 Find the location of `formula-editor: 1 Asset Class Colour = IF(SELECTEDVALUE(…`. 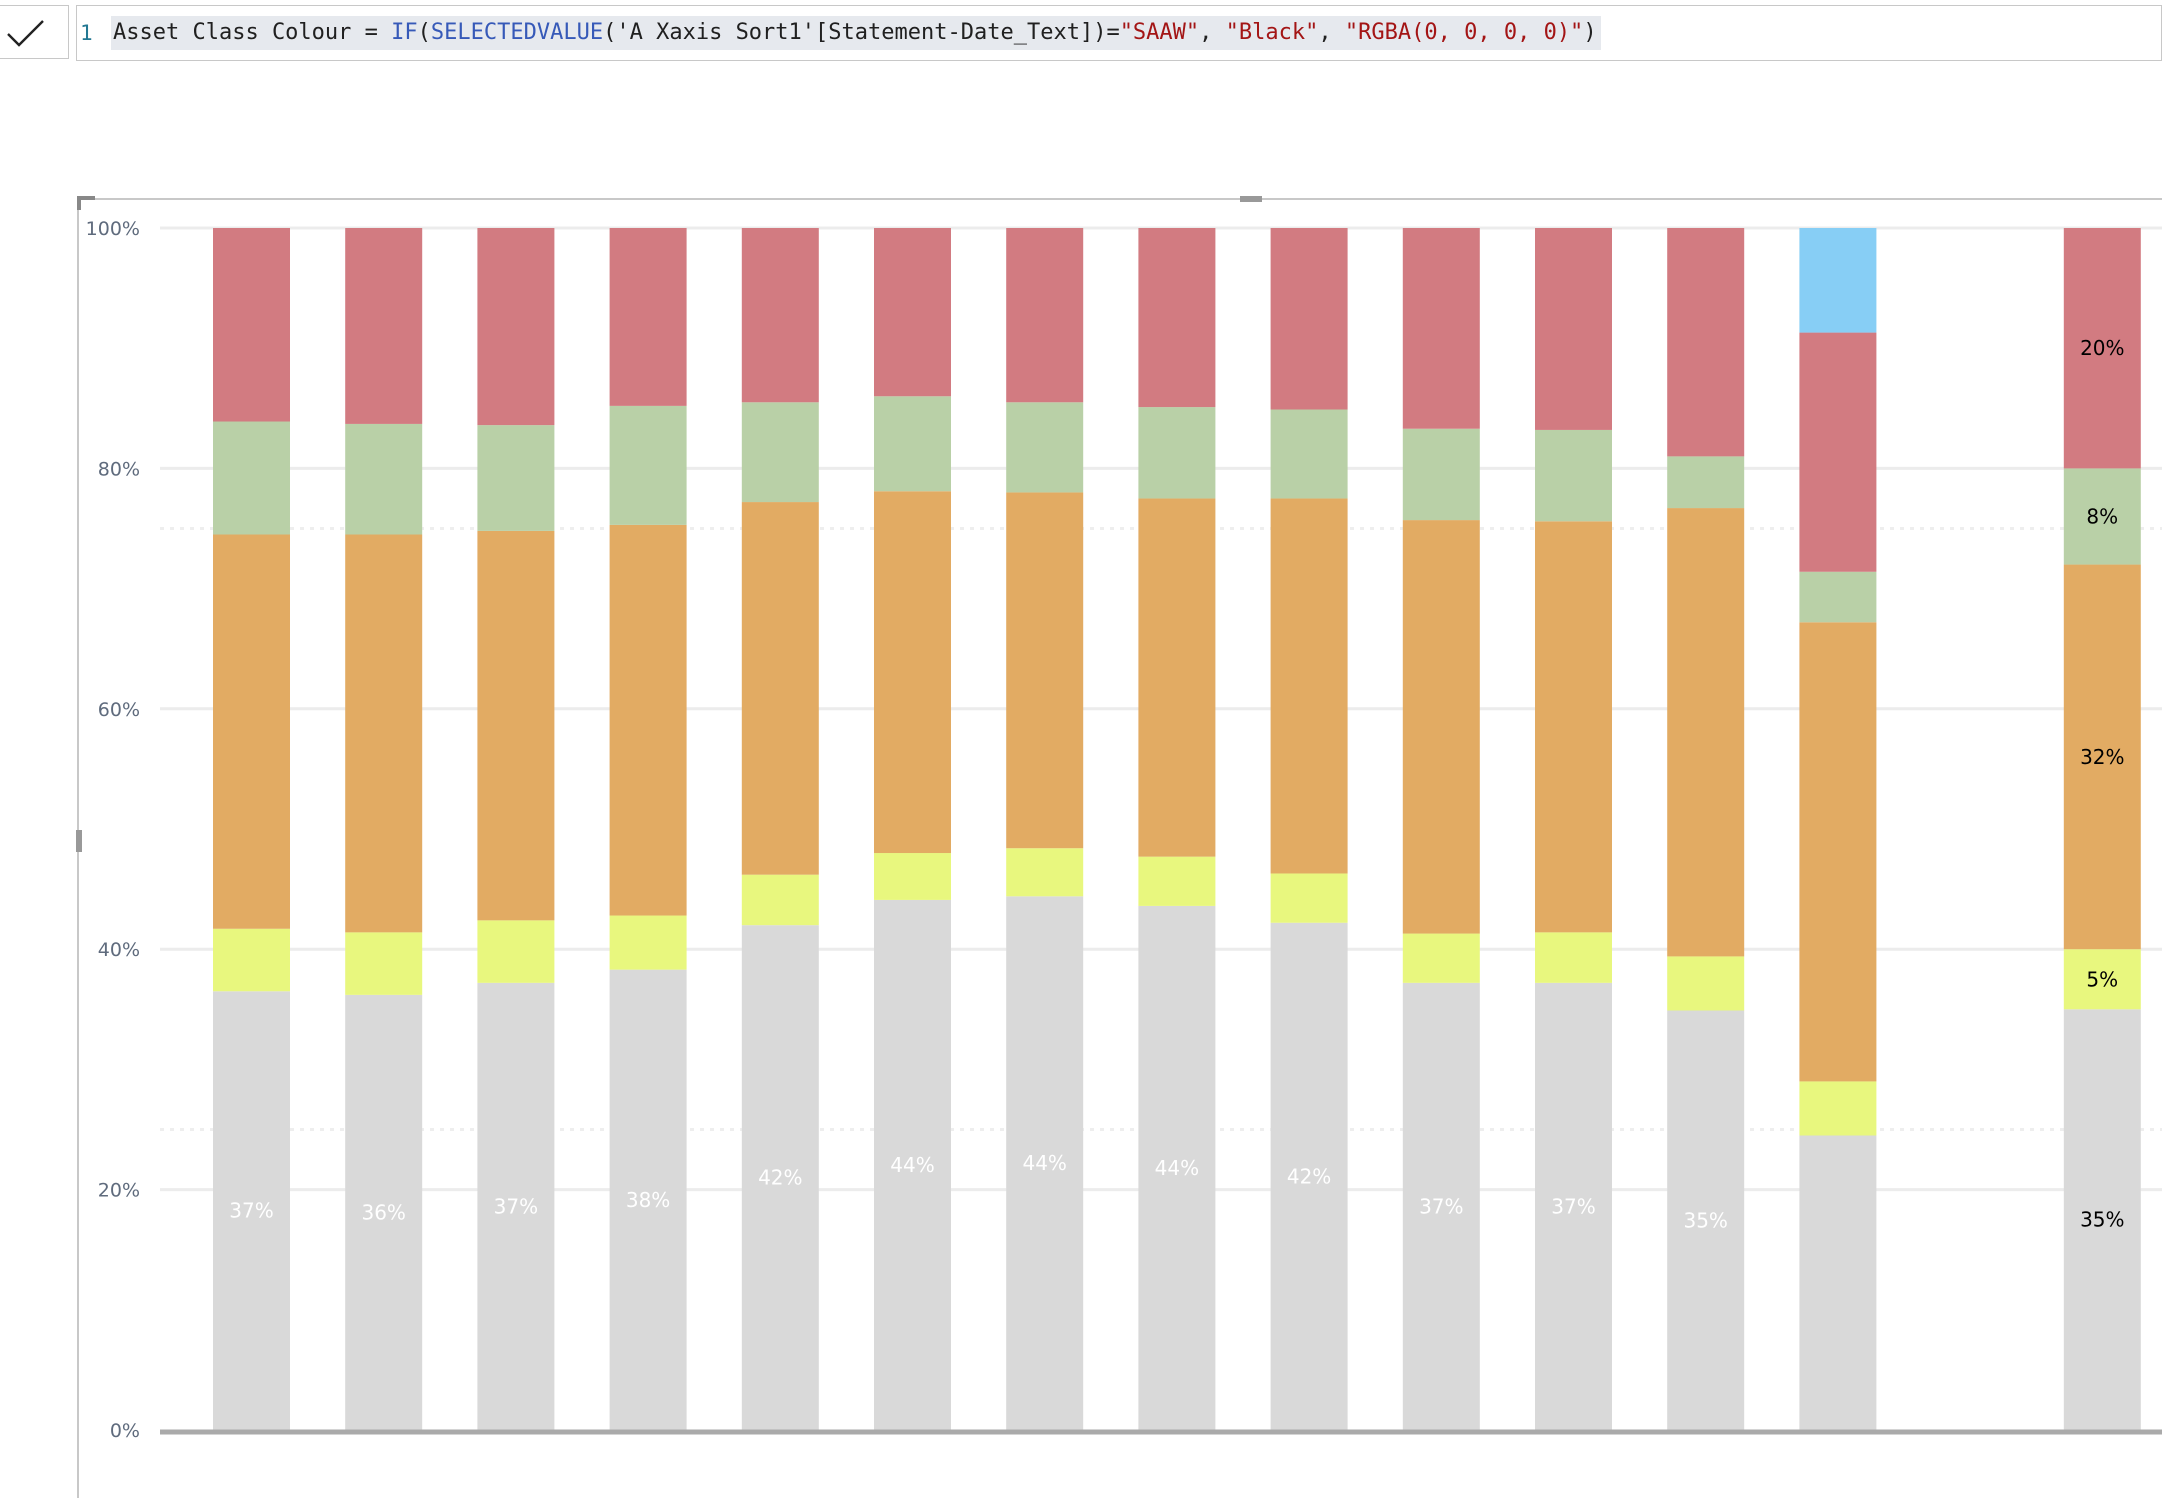

formula-editor: 1 Asset Class Colour = IF(SELECTEDVALUE(… is located at coordinates (1119, 33).